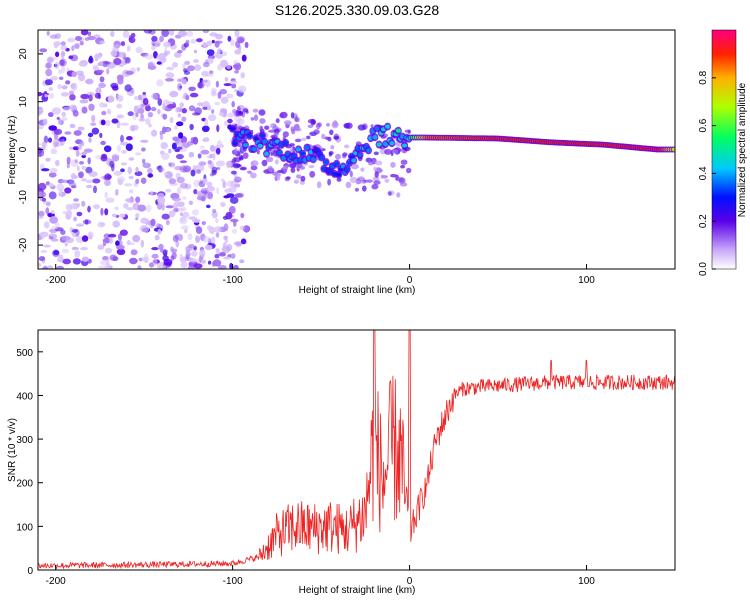  I want to click on x-tick-label: -100, so click(233, 581).